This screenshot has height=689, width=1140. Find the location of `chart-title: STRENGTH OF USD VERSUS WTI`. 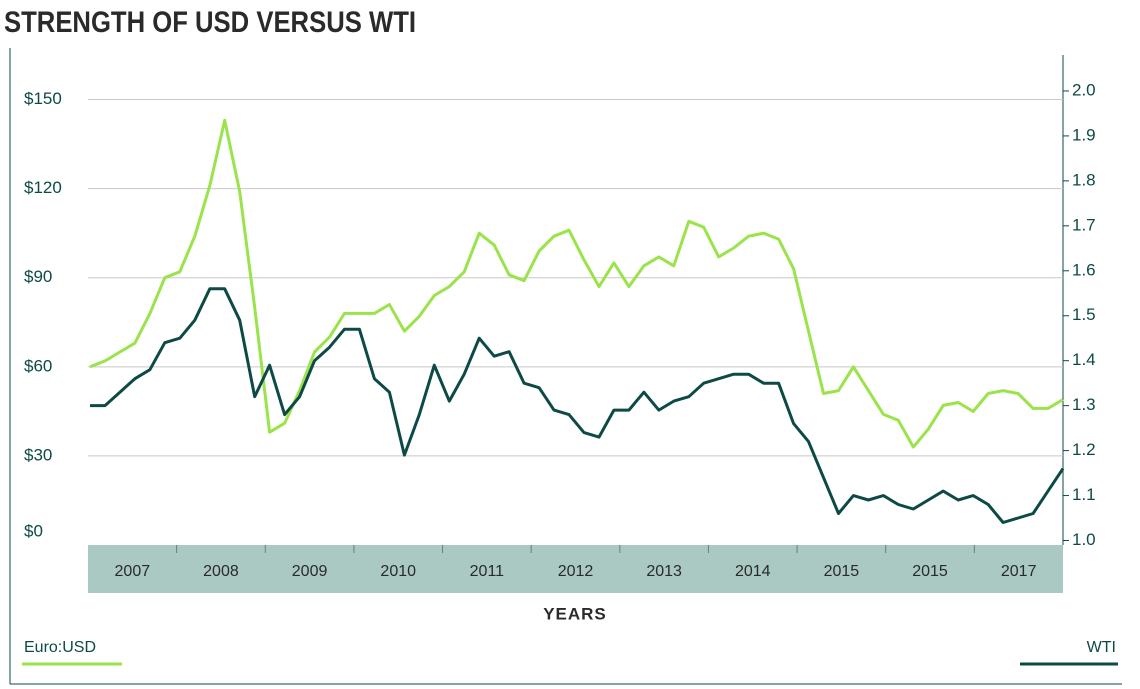

chart-title: STRENGTH OF USD VERSUS WTI is located at coordinates (210, 22).